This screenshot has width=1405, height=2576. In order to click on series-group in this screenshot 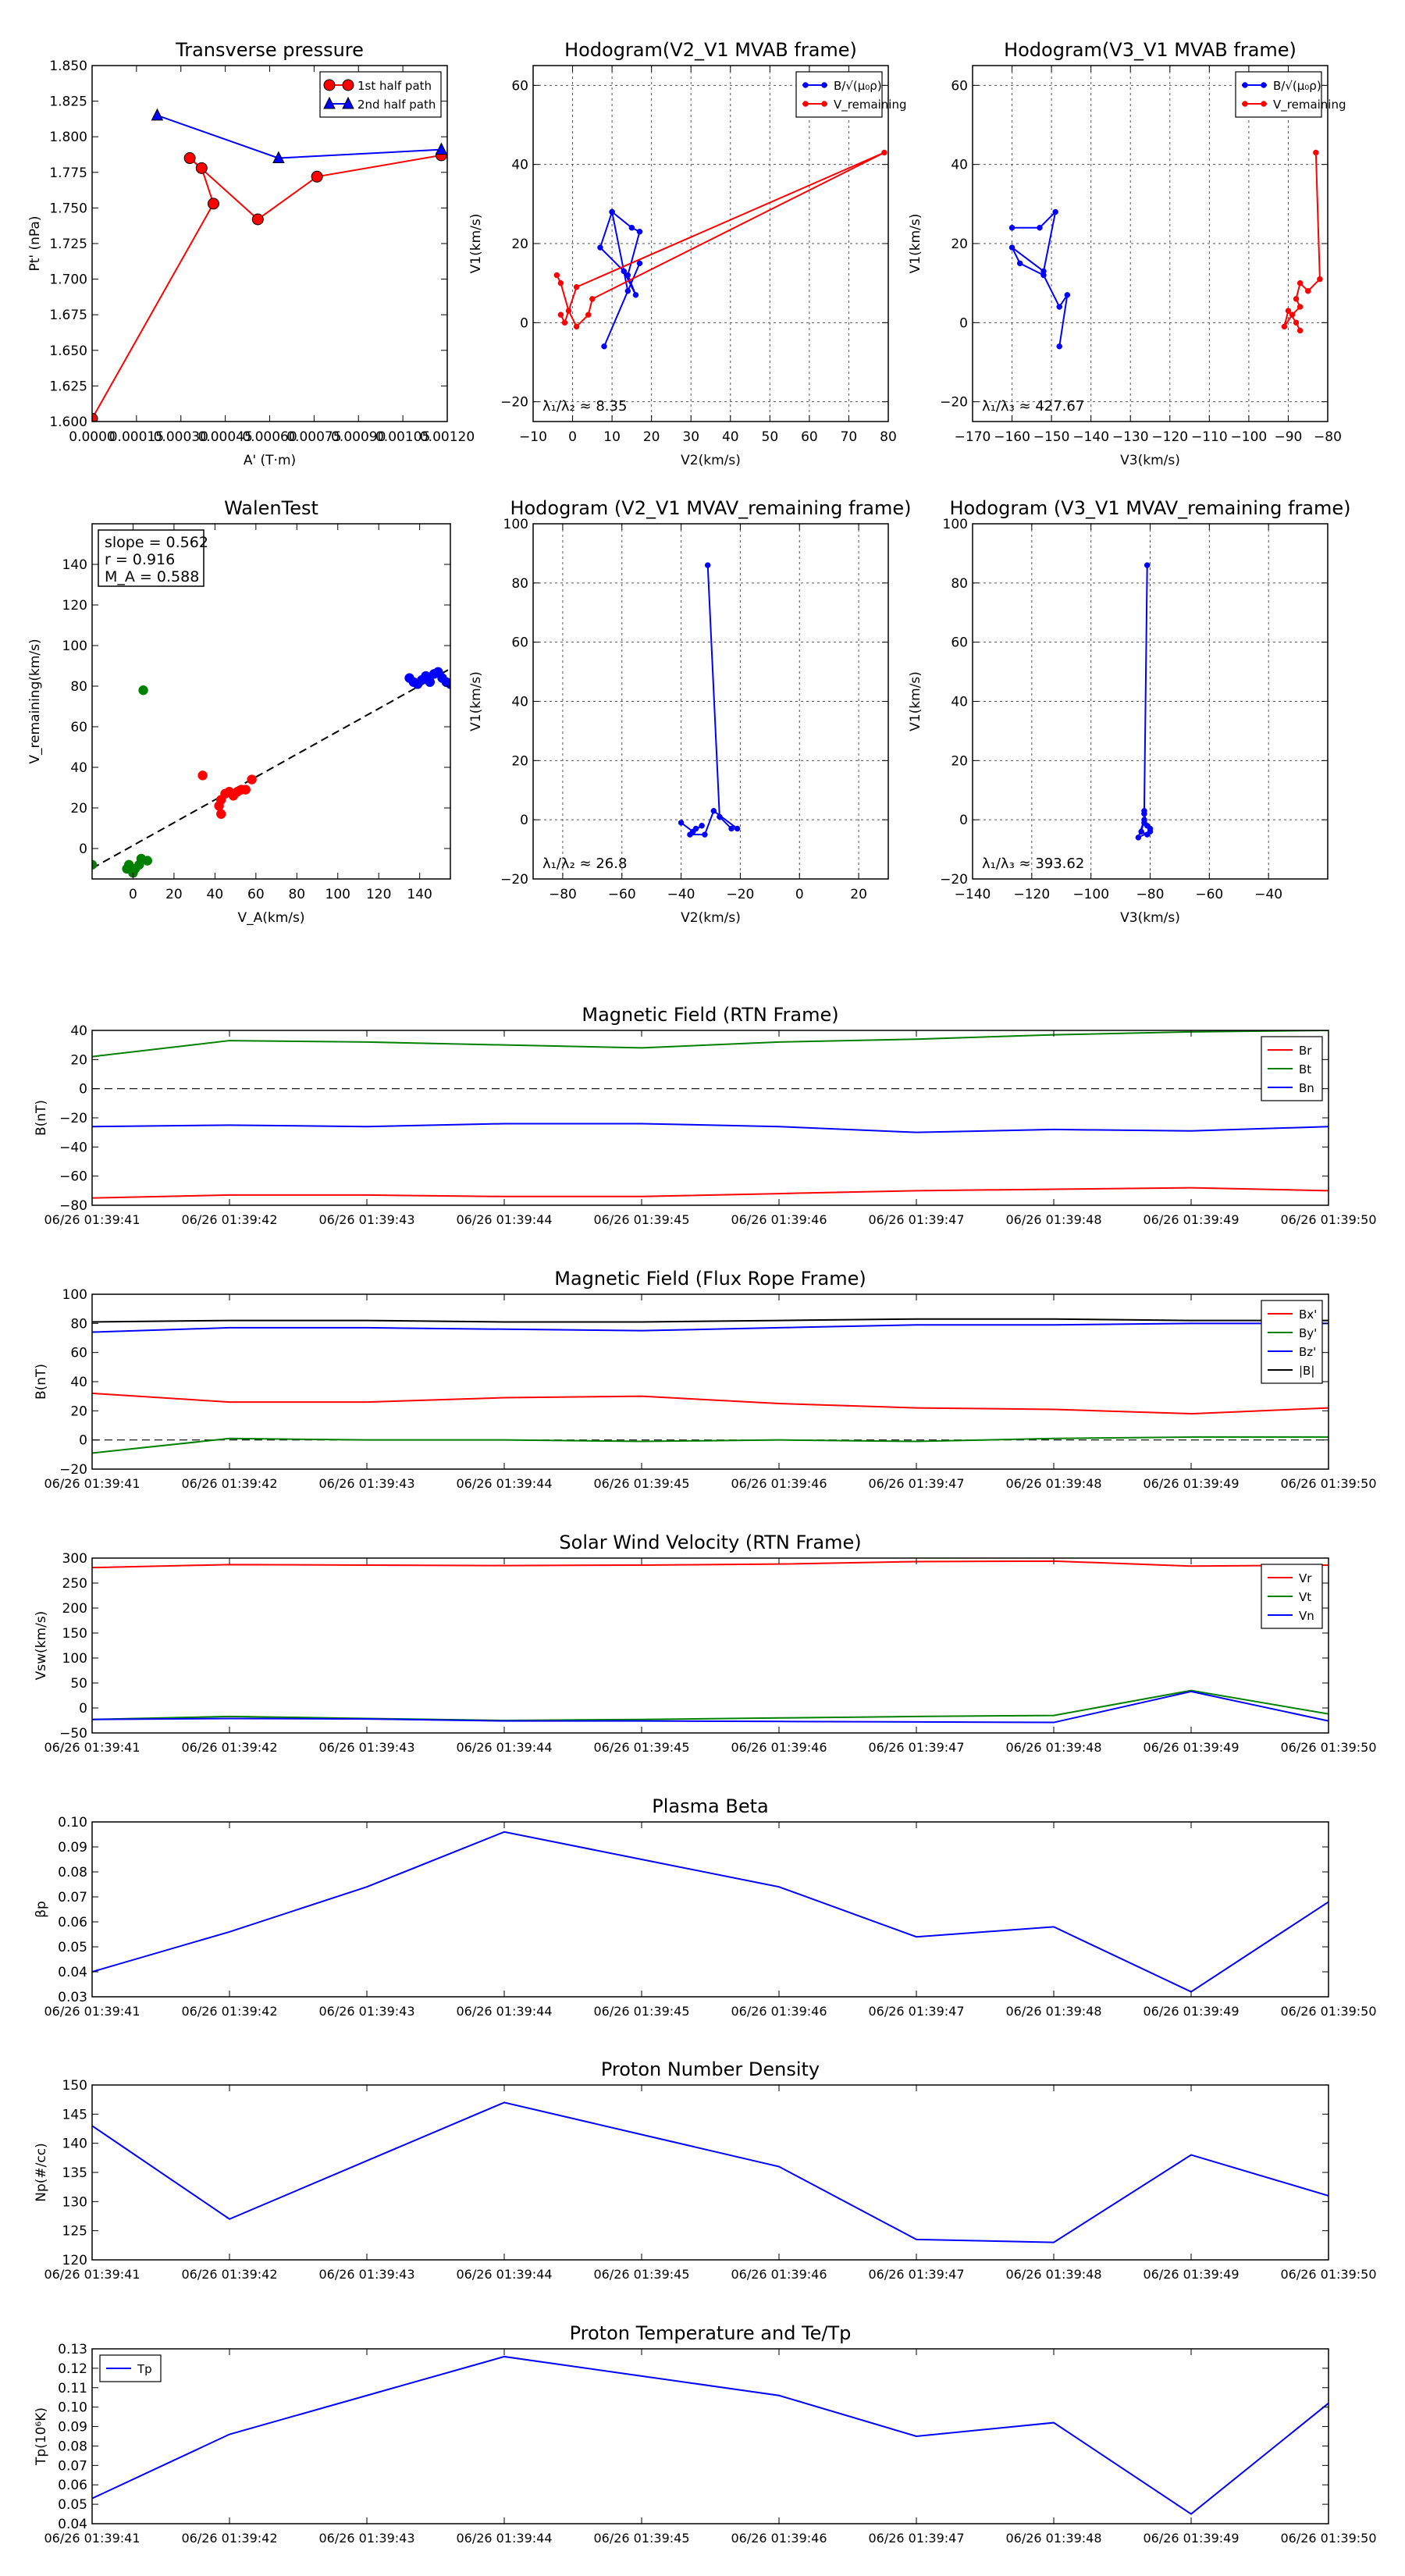, I will do `click(270, 265)`.